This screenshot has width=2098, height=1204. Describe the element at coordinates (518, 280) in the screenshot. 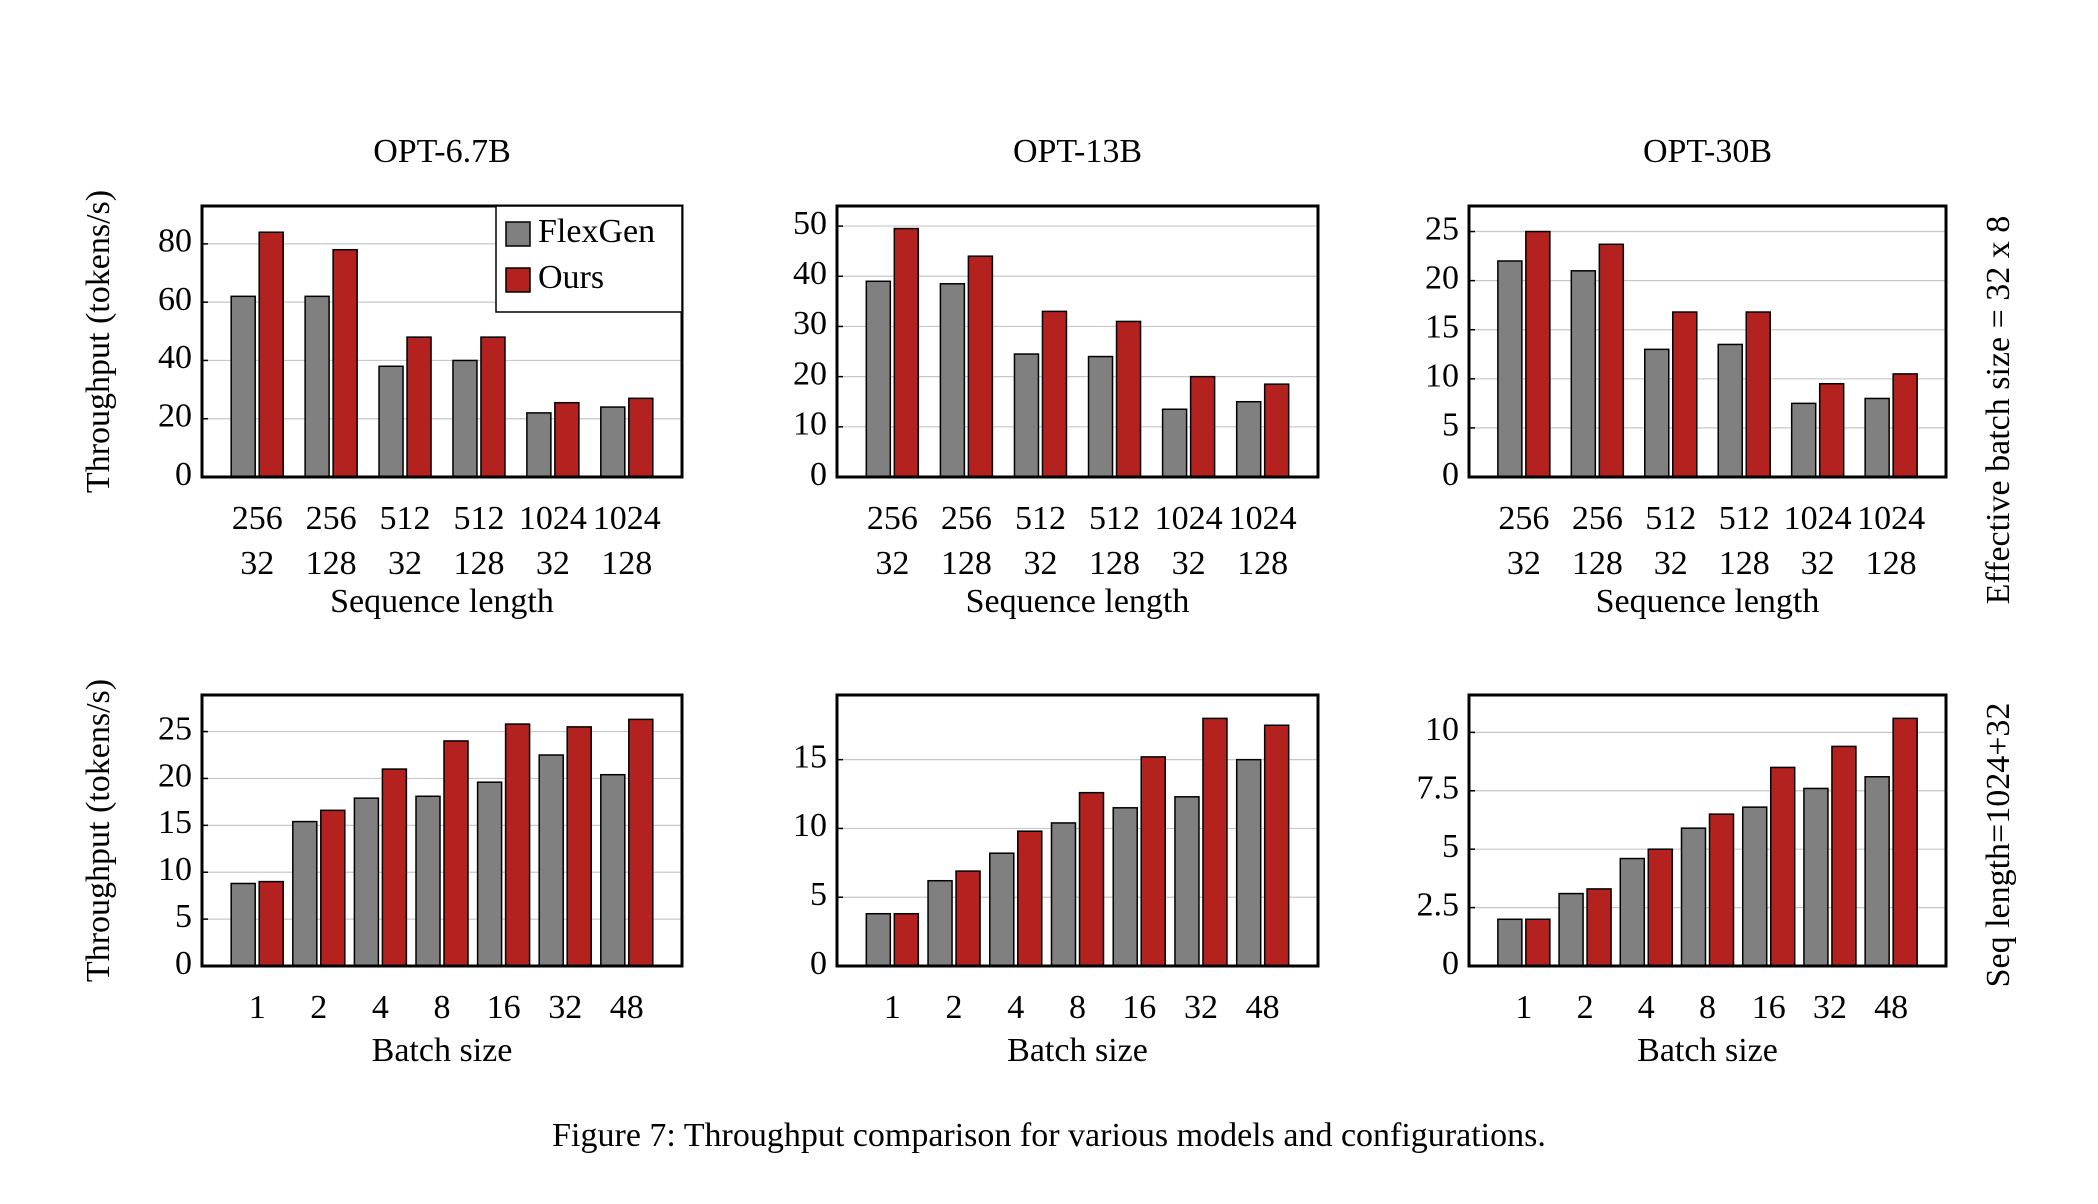

I see `legend-swatch` at that location.